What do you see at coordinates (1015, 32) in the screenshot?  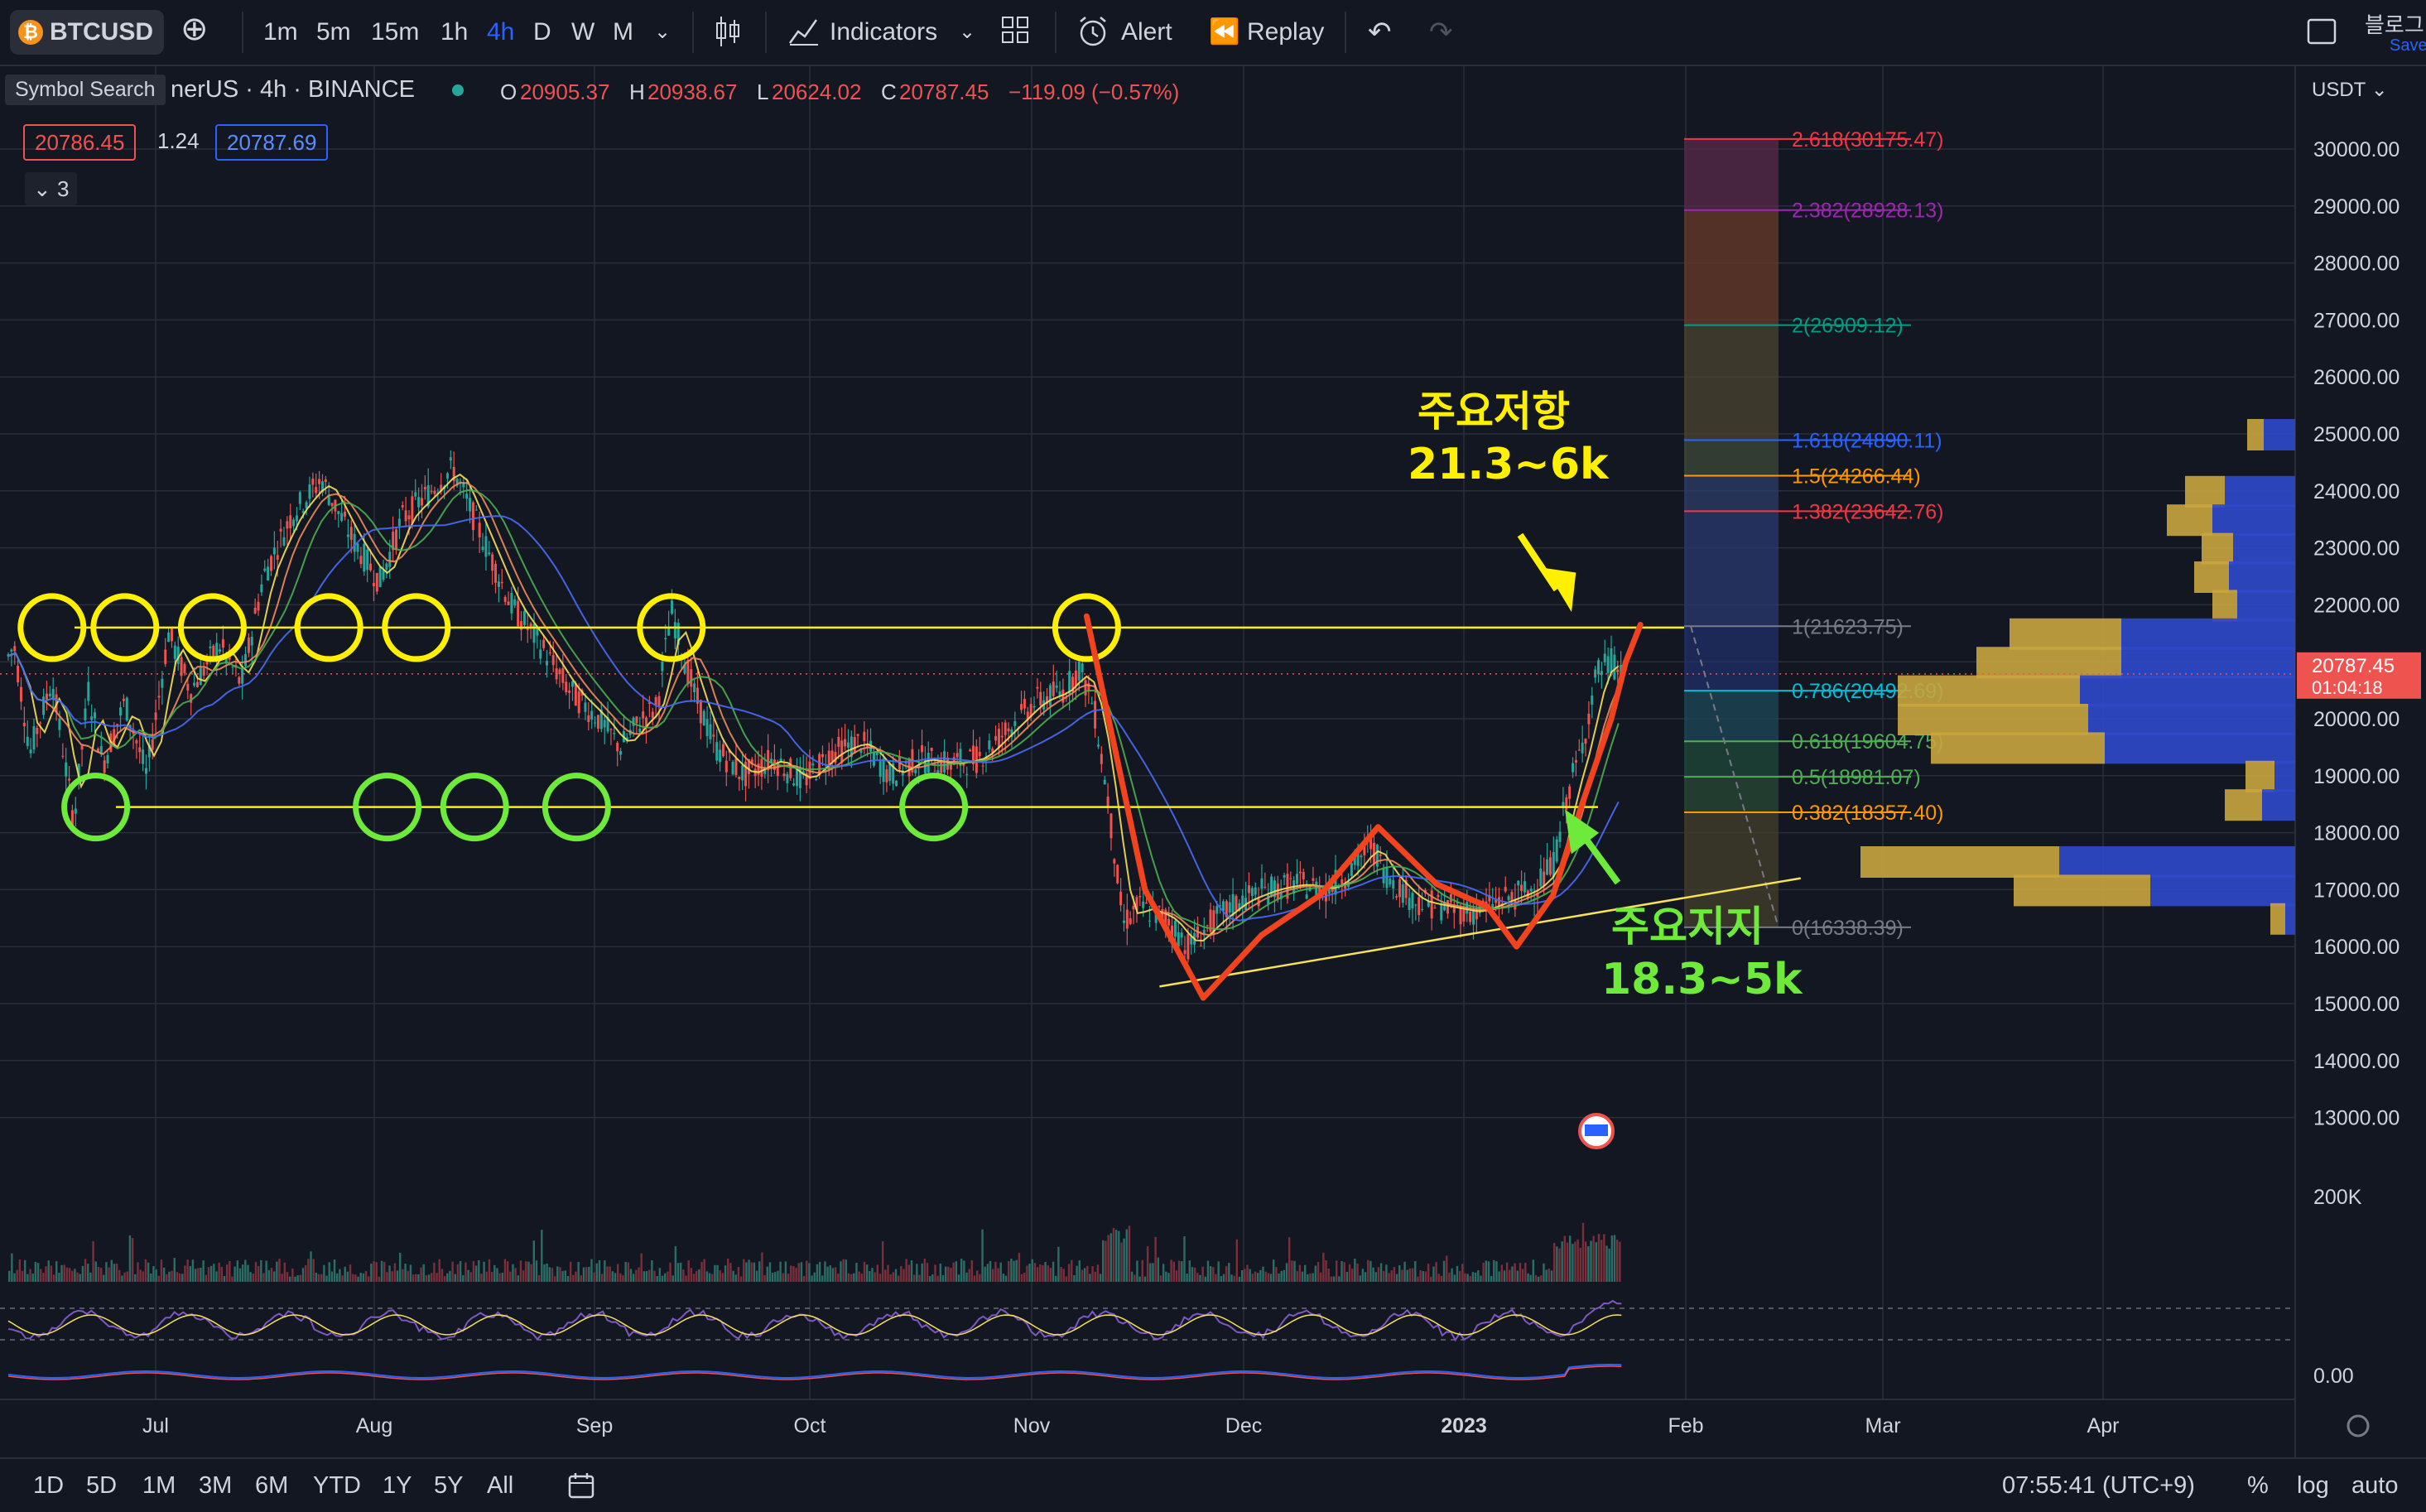 I see `layouts-icon` at bounding box center [1015, 32].